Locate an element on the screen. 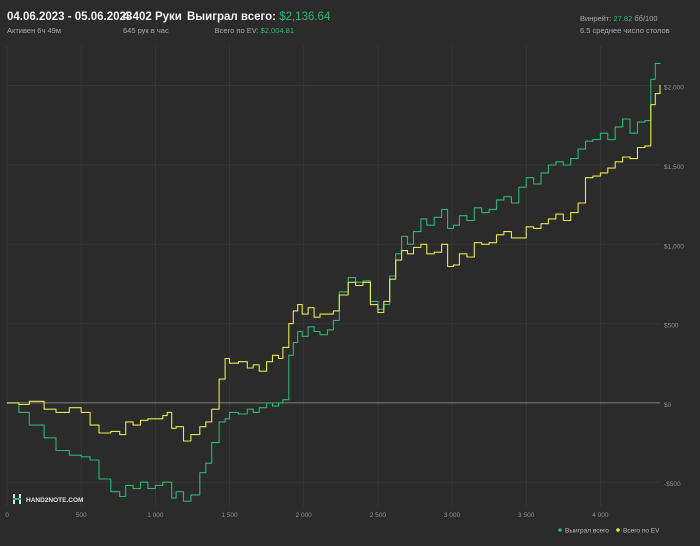  active-time: Активен 6ч 49м is located at coordinates (34, 30).